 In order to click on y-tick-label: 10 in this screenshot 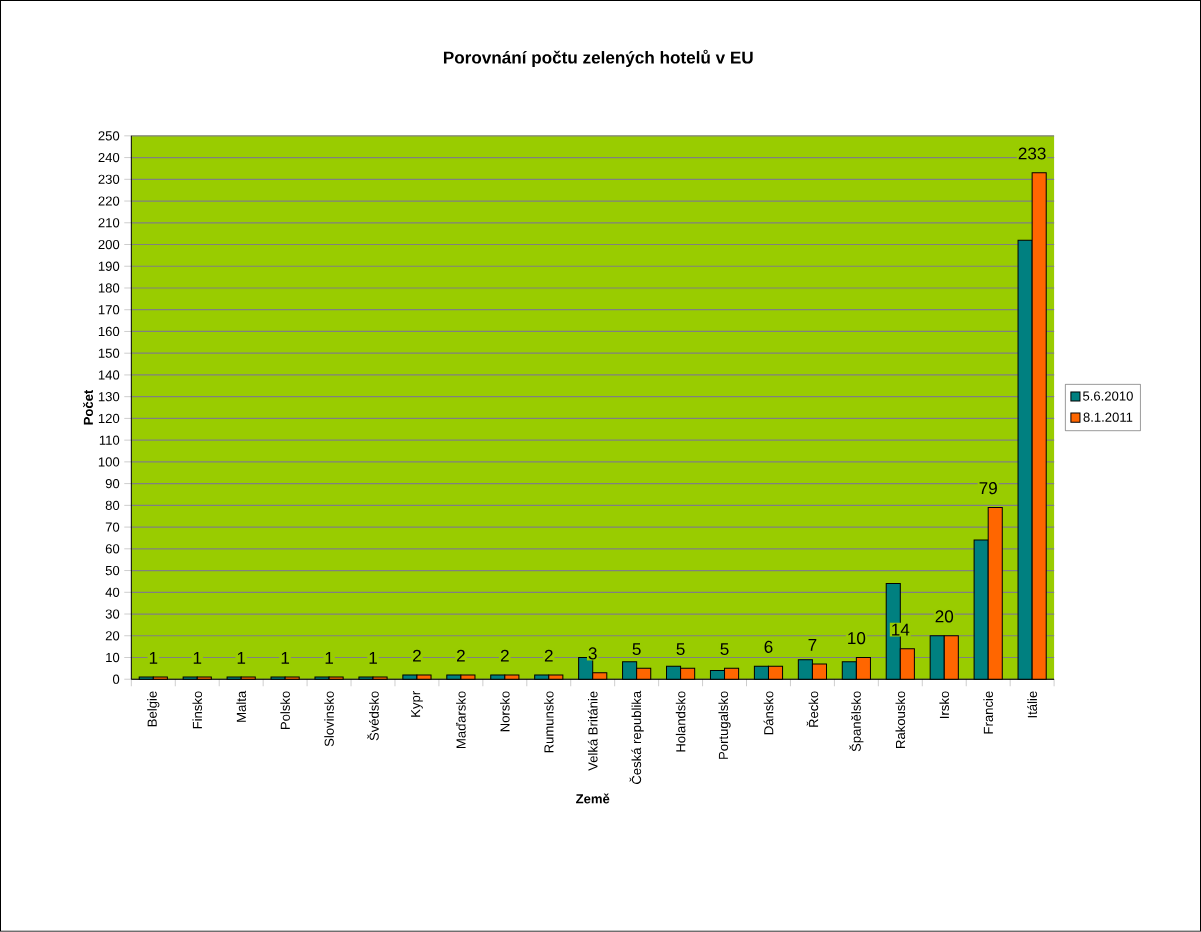, I will do `click(113, 657)`.